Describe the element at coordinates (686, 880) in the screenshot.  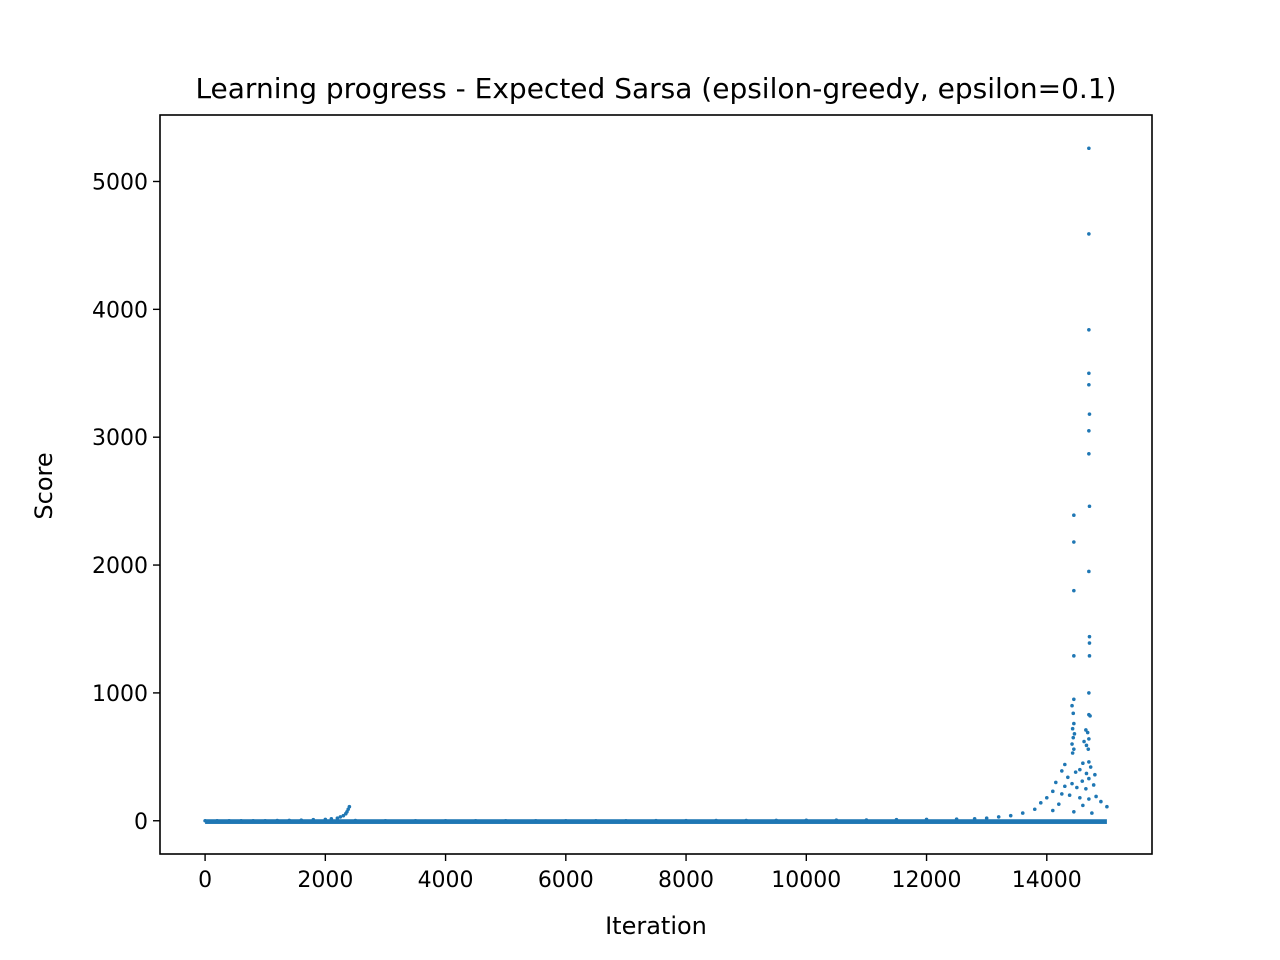
I see `x-tick-label: 8000` at that location.